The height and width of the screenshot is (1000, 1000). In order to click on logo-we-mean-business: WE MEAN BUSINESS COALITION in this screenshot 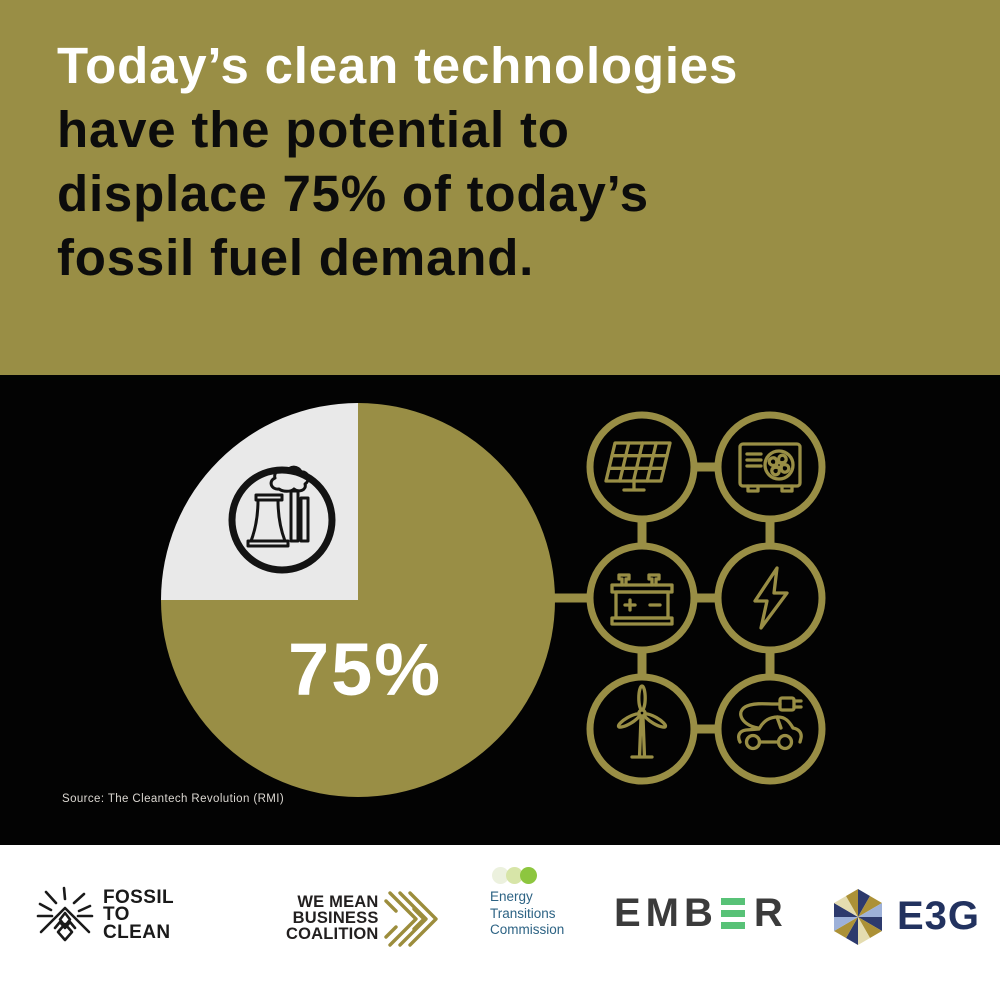, I will do `click(364, 919)`.